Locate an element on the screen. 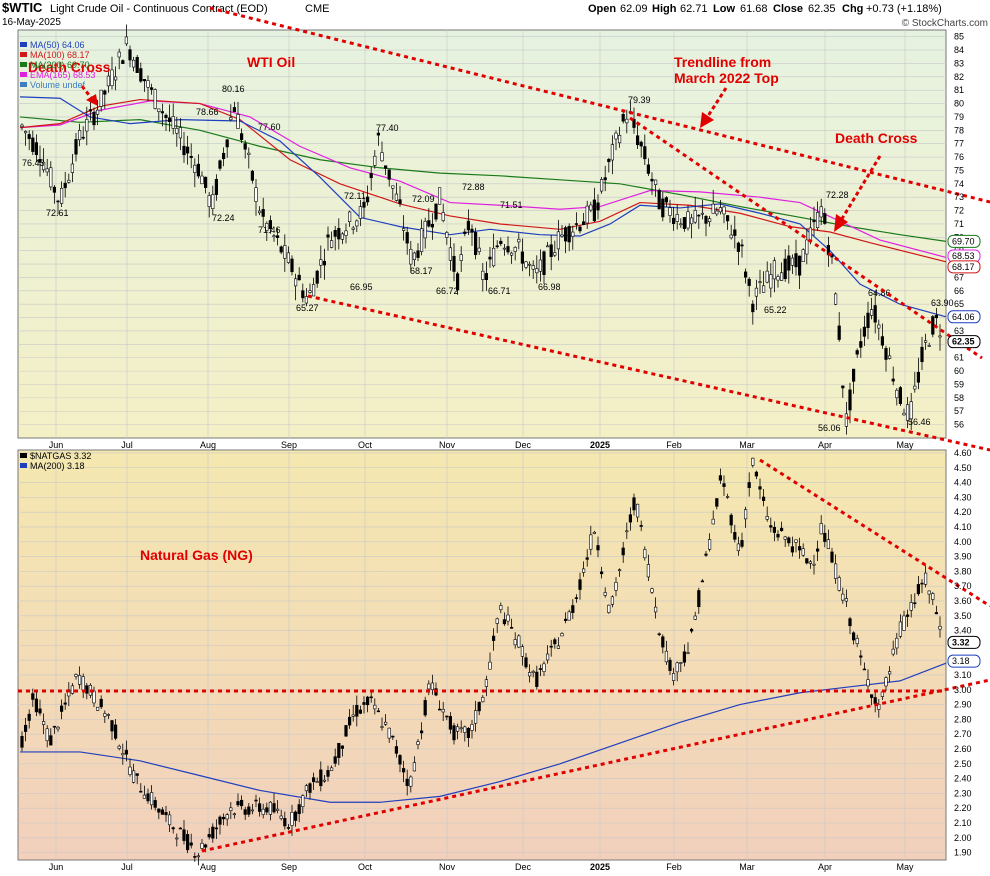  y-tick-label: 79 is located at coordinates (959, 117).